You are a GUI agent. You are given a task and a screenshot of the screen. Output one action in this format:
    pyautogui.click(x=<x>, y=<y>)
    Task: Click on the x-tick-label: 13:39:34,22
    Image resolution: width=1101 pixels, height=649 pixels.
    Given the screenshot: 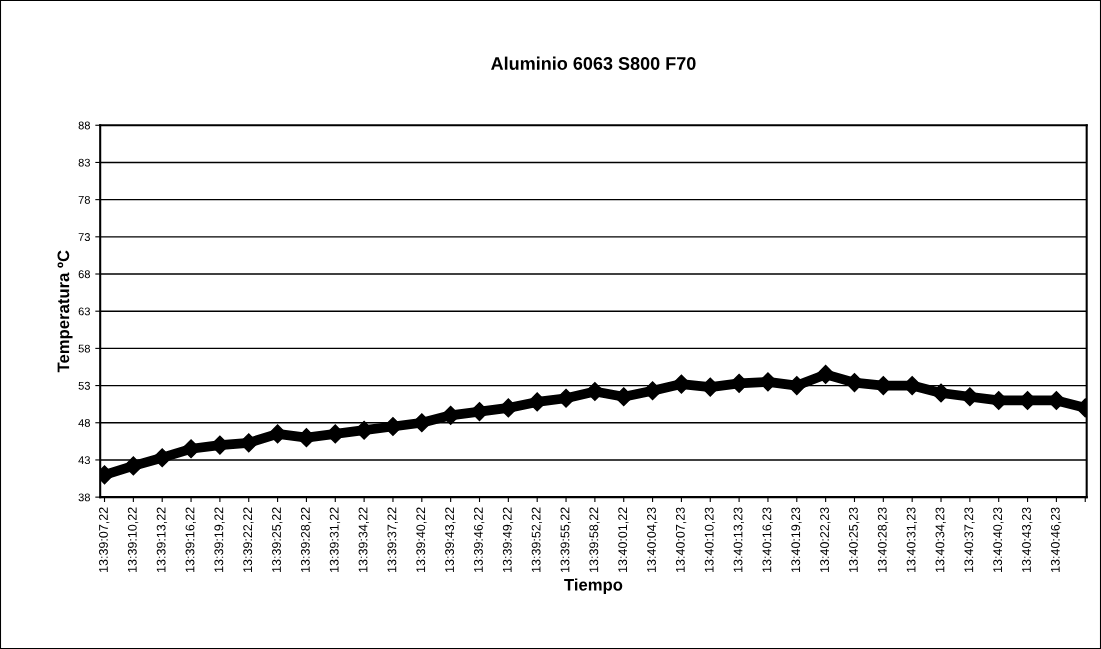 What is the action you would take?
    pyautogui.click(x=363, y=539)
    